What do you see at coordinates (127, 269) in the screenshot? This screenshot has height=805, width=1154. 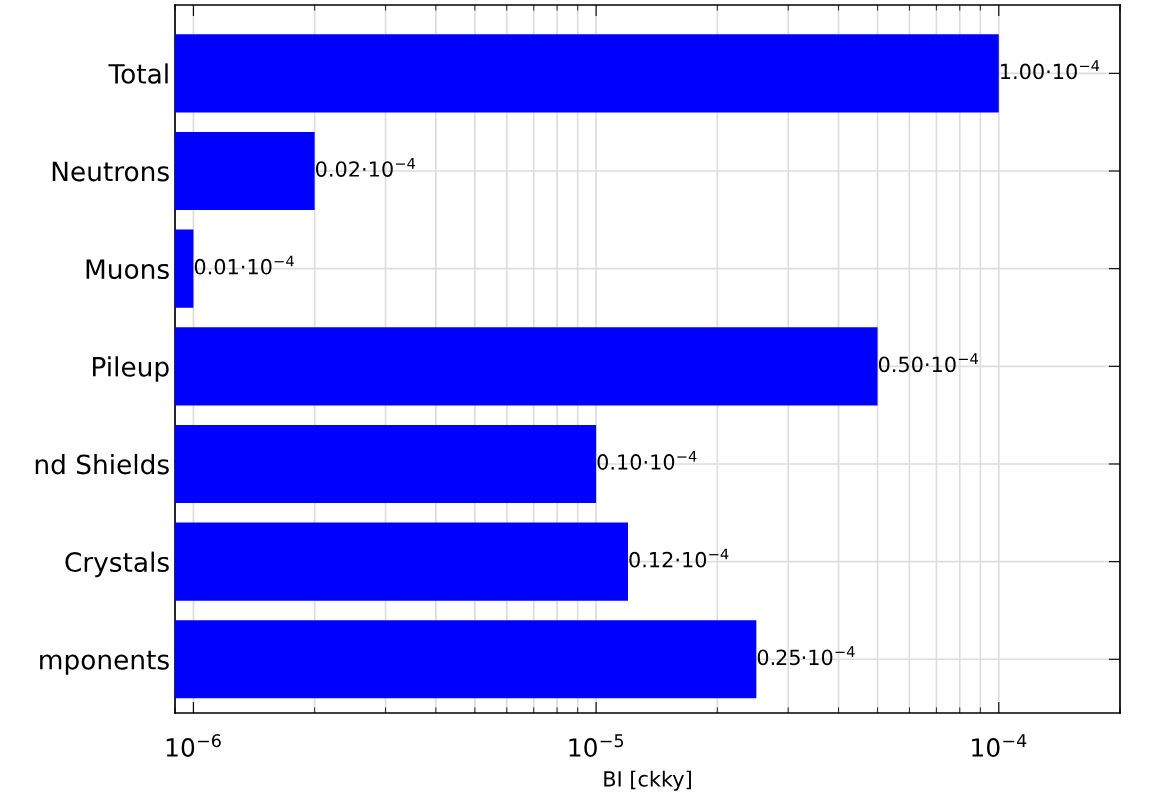 I see `y-tick-label: Muons` at bounding box center [127, 269].